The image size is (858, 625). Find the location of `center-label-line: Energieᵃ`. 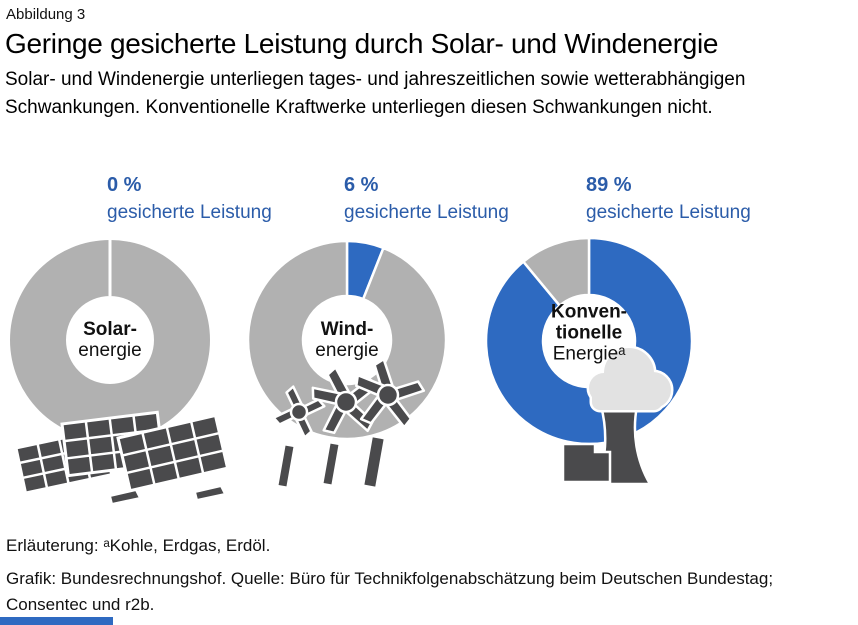

center-label-line: Energieᵃ is located at coordinates (589, 354).